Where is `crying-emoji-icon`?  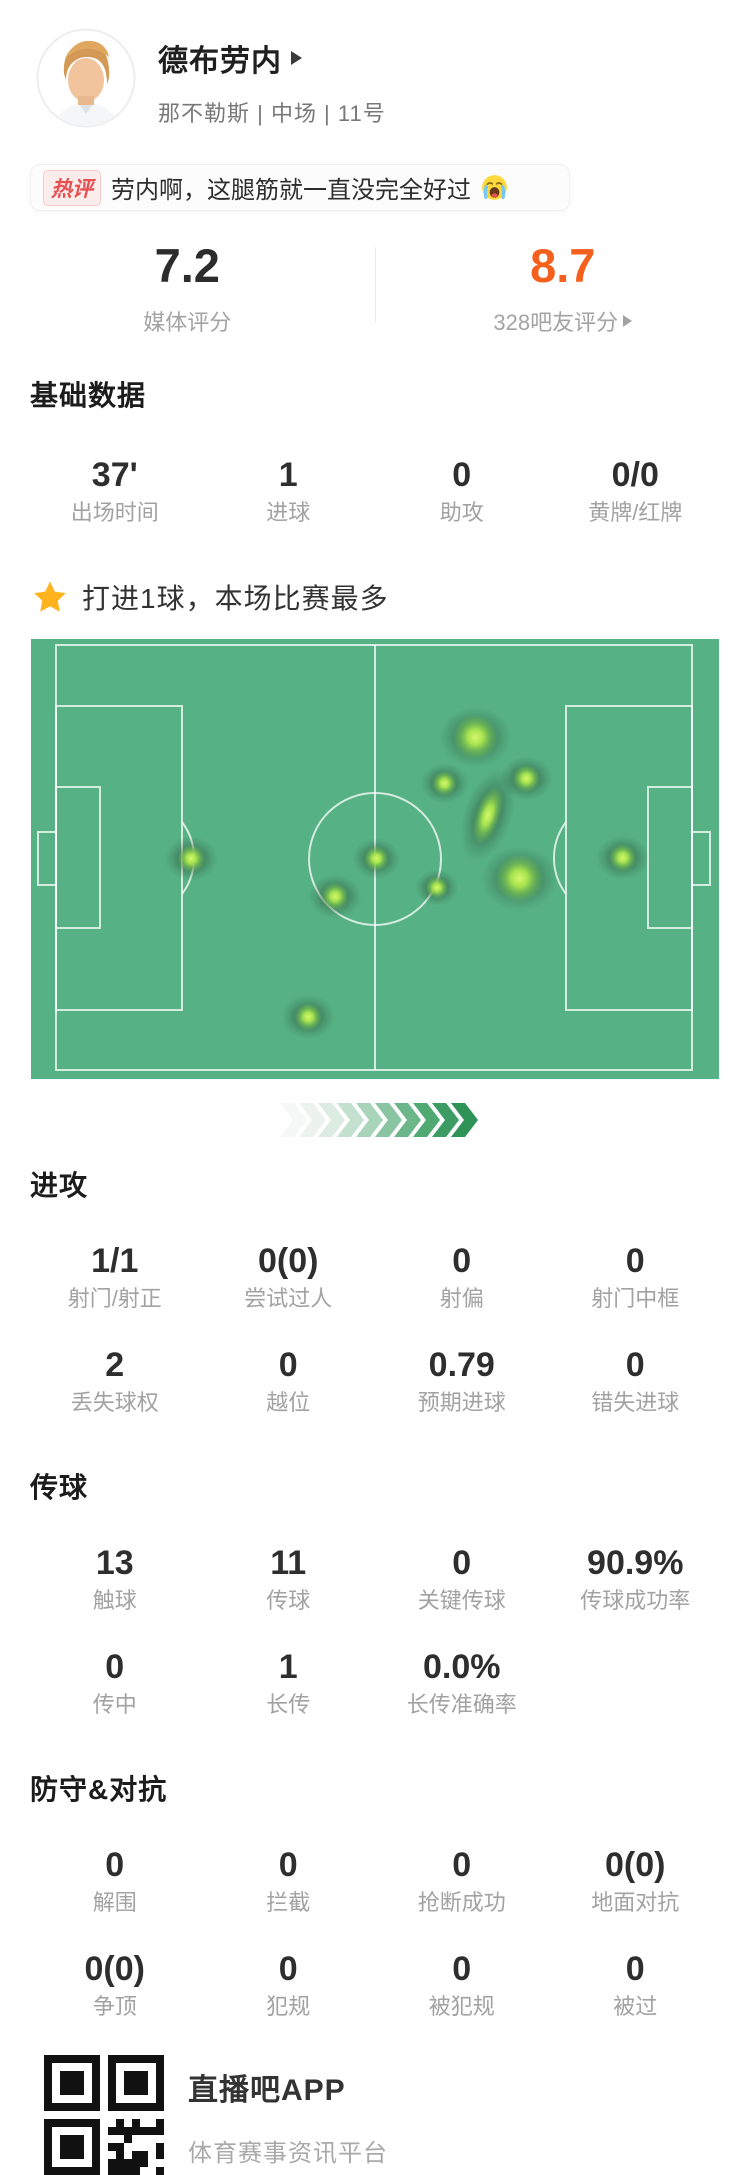
crying-emoji-icon is located at coordinates (494, 187).